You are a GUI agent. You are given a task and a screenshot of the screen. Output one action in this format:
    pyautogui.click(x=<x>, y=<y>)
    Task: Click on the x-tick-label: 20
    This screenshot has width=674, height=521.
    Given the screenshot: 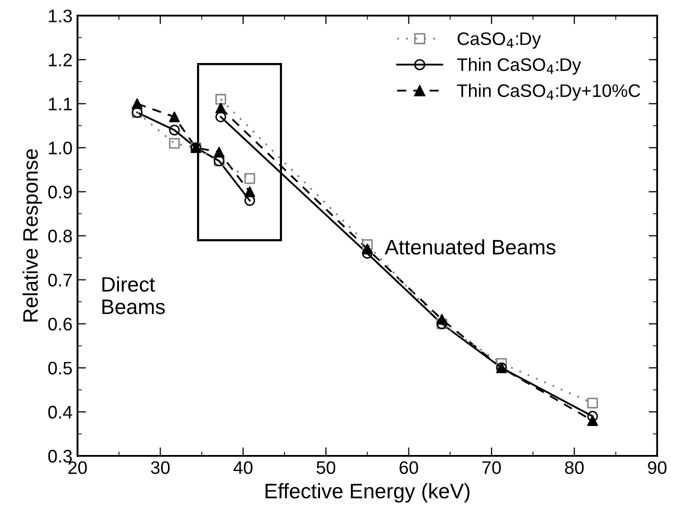 What is the action you would take?
    pyautogui.click(x=77, y=467)
    